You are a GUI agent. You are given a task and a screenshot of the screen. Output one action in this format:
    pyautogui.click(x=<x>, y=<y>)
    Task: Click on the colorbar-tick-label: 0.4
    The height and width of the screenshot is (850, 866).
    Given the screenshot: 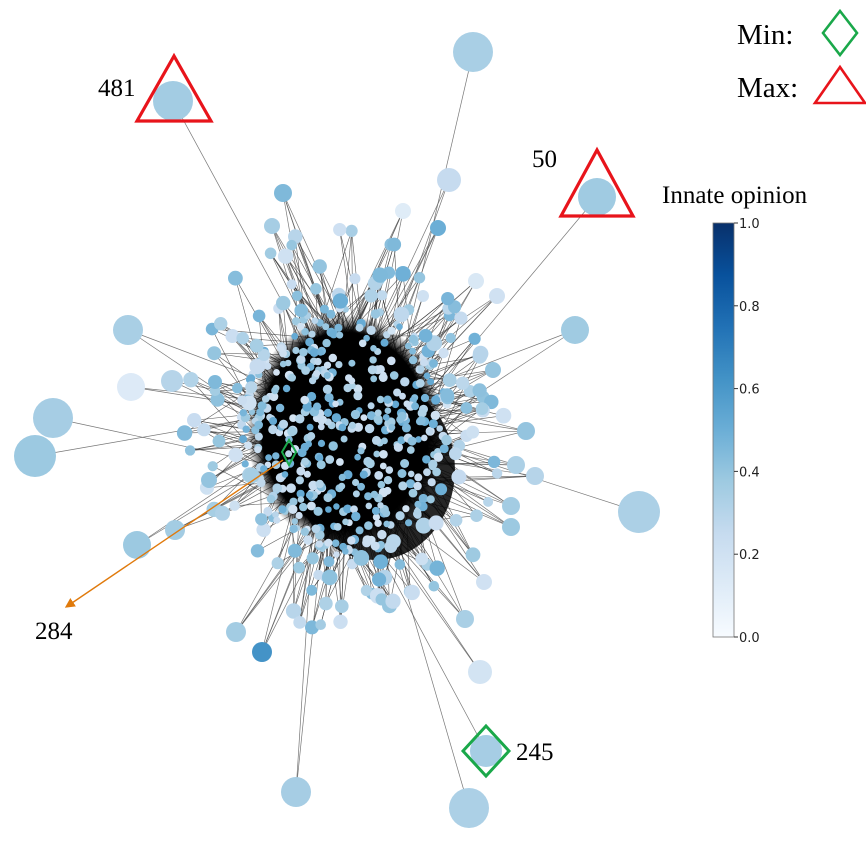 What is the action you would take?
    pyautogui.click(x=749, y=472)
    